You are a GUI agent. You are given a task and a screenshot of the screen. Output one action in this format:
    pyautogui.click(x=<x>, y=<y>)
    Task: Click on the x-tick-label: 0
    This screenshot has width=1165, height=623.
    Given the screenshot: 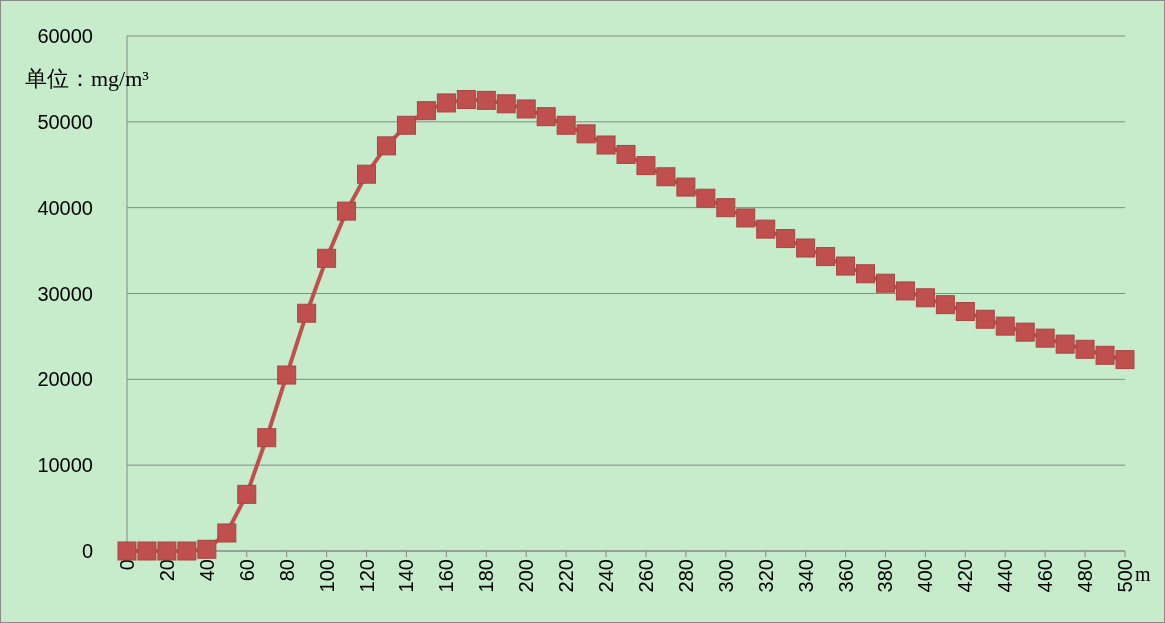 What is the action you would take?
    pyautogui.click(x=127, y=565)
    